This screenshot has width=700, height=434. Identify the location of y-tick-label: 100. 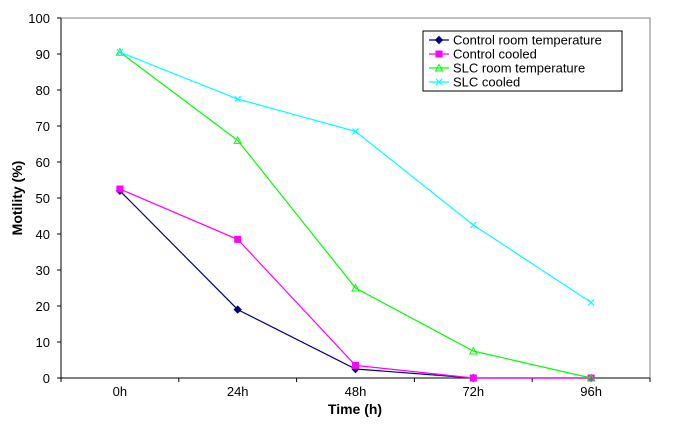
(39, 18).